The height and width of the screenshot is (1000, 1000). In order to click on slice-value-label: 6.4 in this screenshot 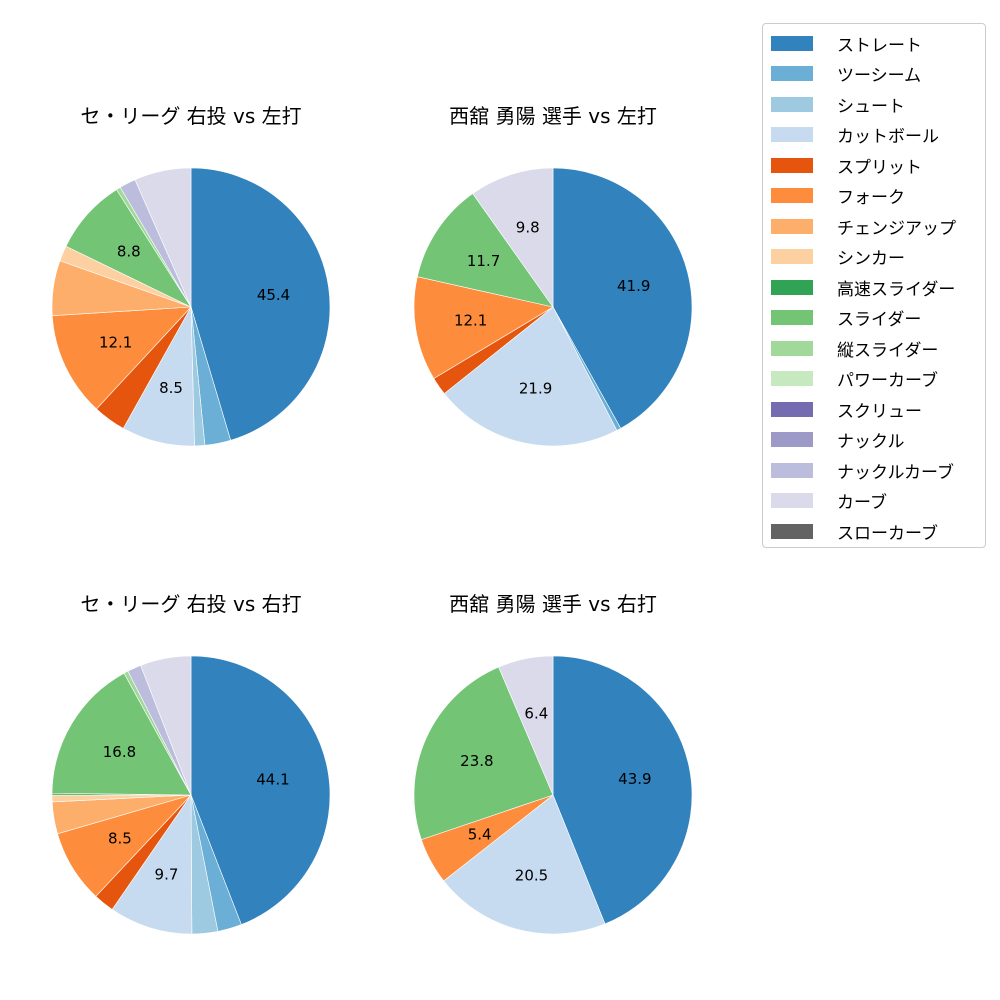, I will do `click(536, 713)`.